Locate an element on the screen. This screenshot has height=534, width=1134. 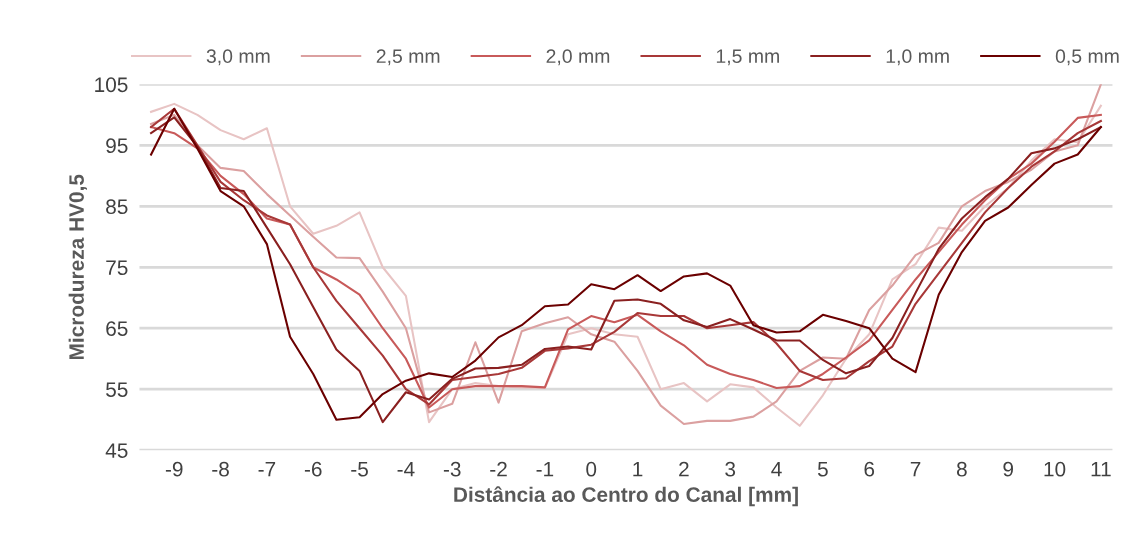
x-tick-label: 5 is located at coordinates (822, 469).